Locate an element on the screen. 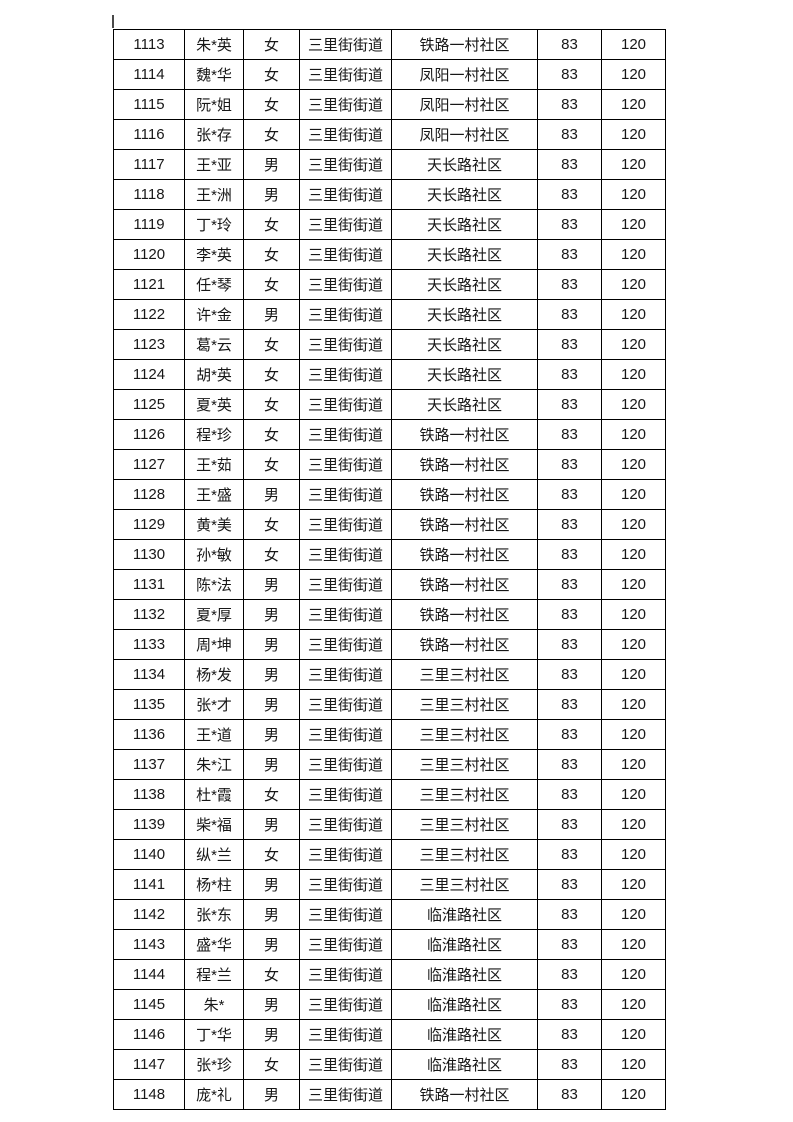  cell-name: 庞*礼 is located at coordinates (214, 1094).